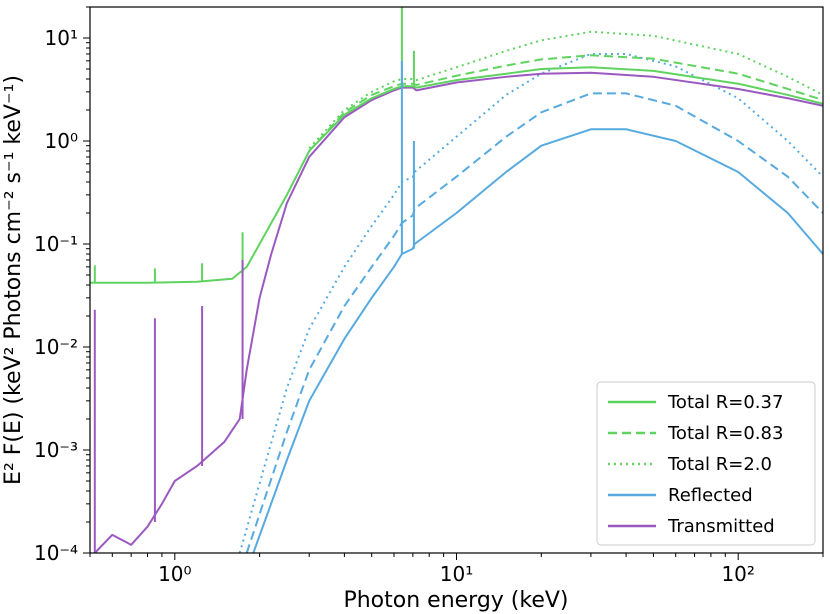 This screenshot has height=614, width=830. Describe the element at coordinates (721, 526) in the screenshot. I see `legend-label-transmitted: Transmitted` at that location.